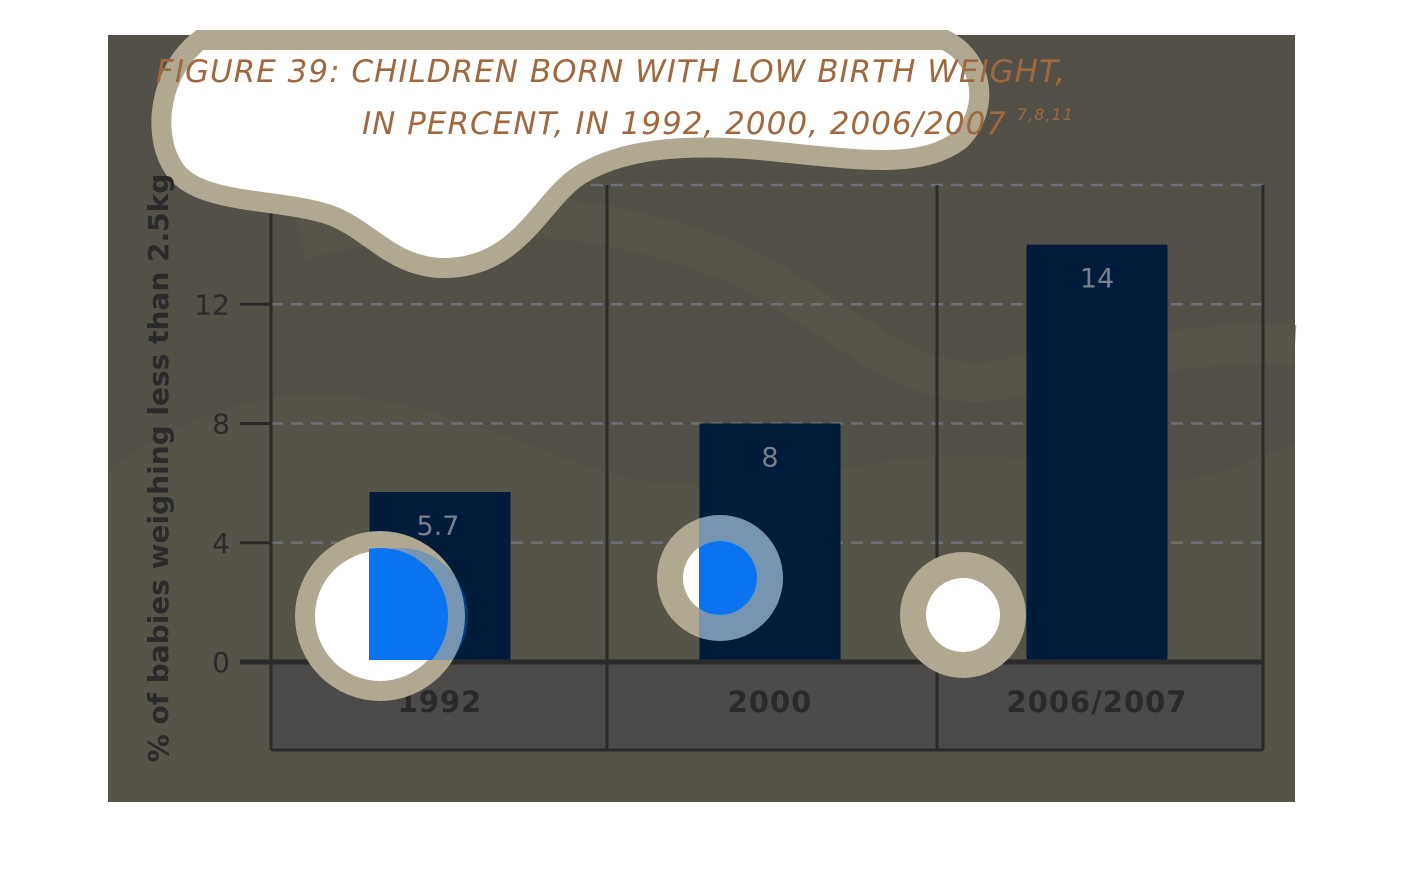  I want to click on y-tick-label-12: 12, so click(212, 304).